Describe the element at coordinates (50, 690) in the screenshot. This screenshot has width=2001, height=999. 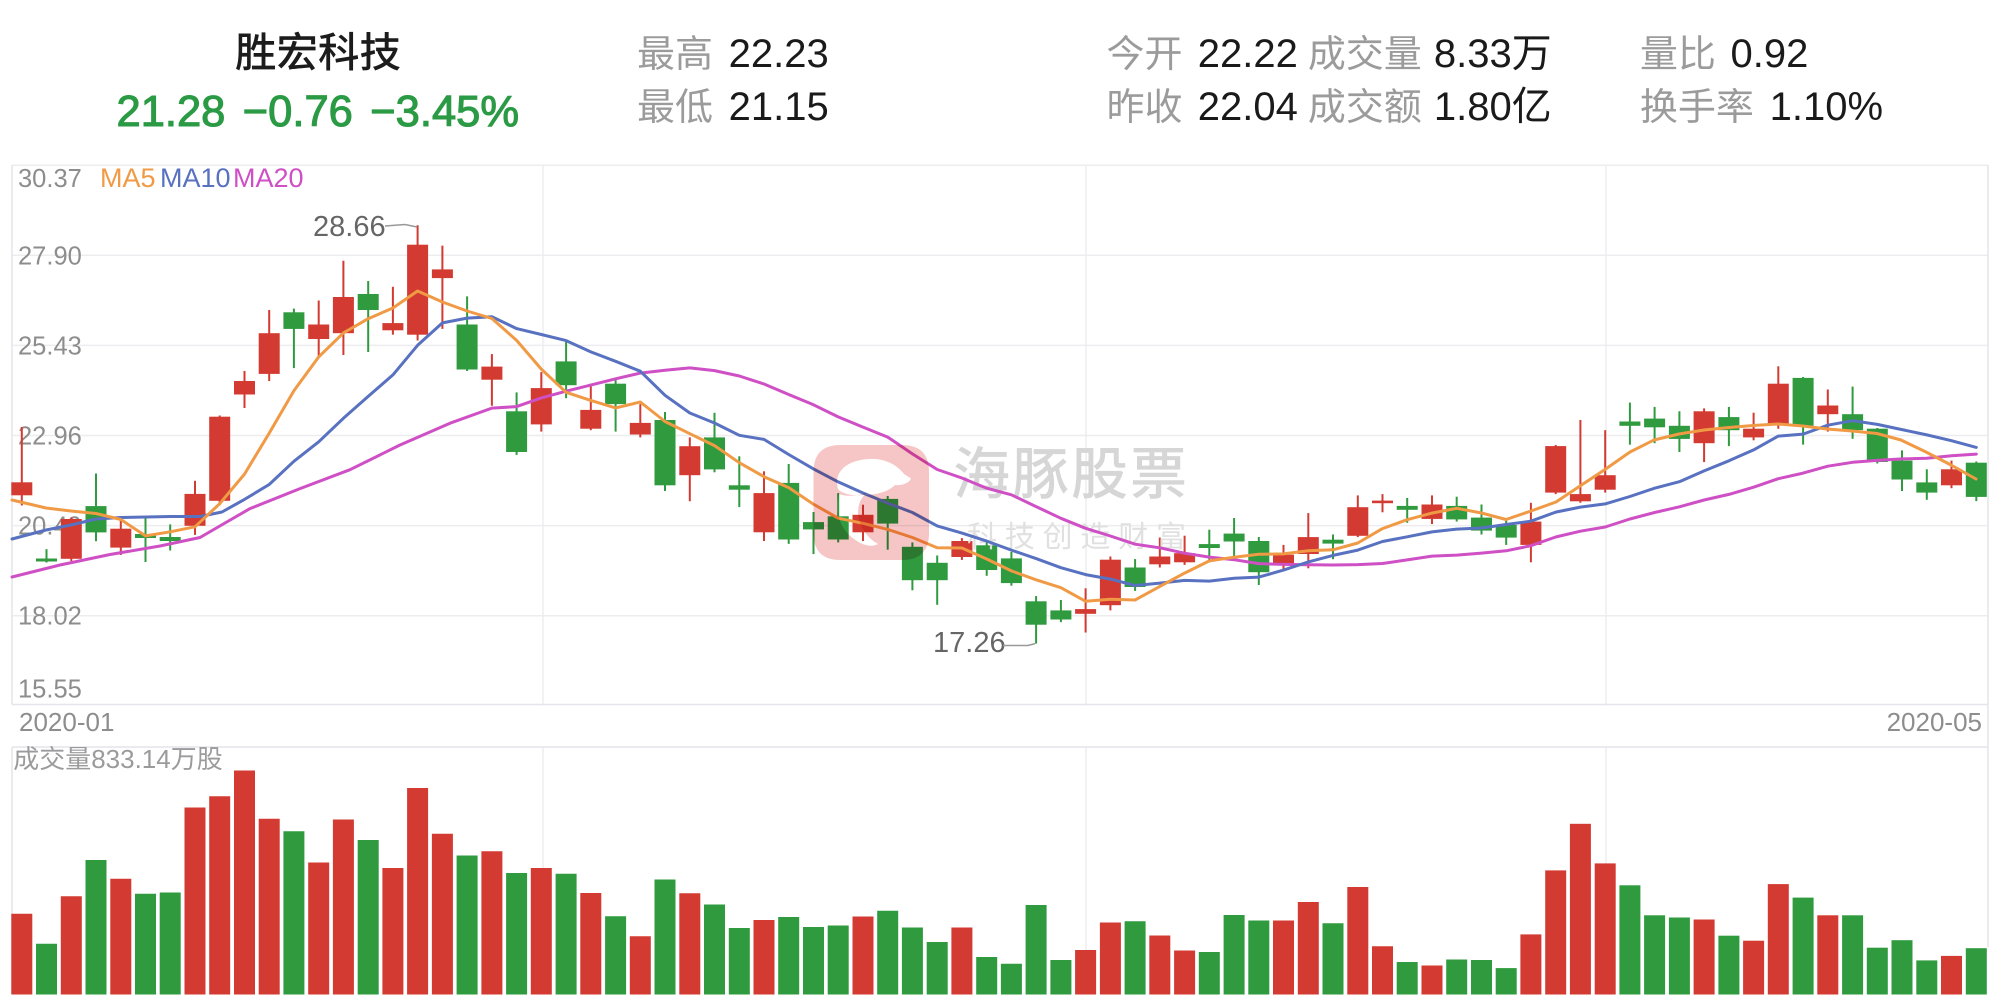
I see `svg-text: 15.55` at that location.